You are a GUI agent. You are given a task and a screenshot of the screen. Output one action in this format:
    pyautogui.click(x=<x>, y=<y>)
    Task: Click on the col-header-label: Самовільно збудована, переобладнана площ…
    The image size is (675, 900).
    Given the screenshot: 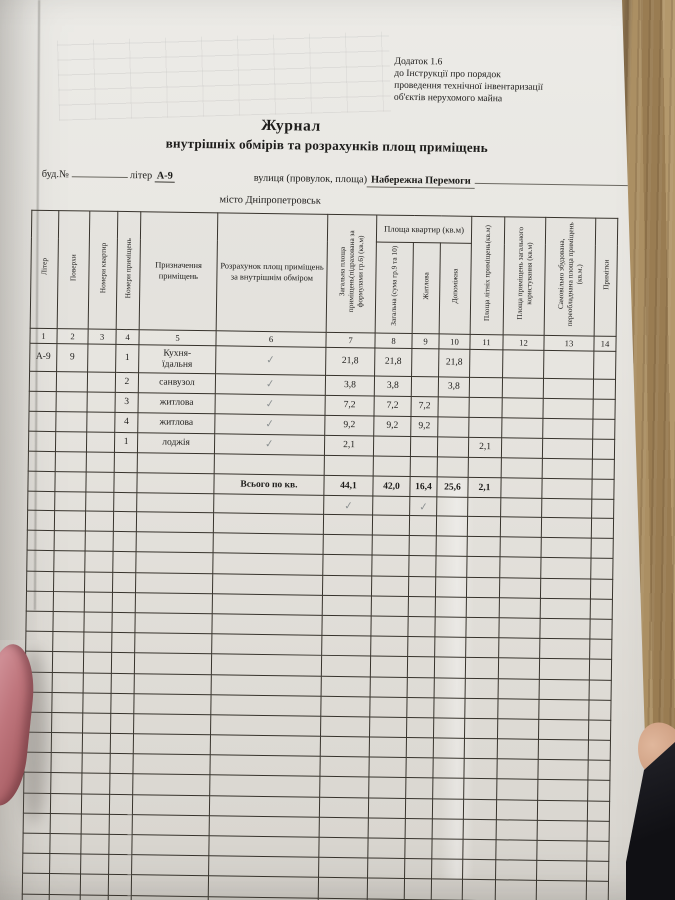 What is the action you would take?
    pyautogui.click(x=569, y=274)
    